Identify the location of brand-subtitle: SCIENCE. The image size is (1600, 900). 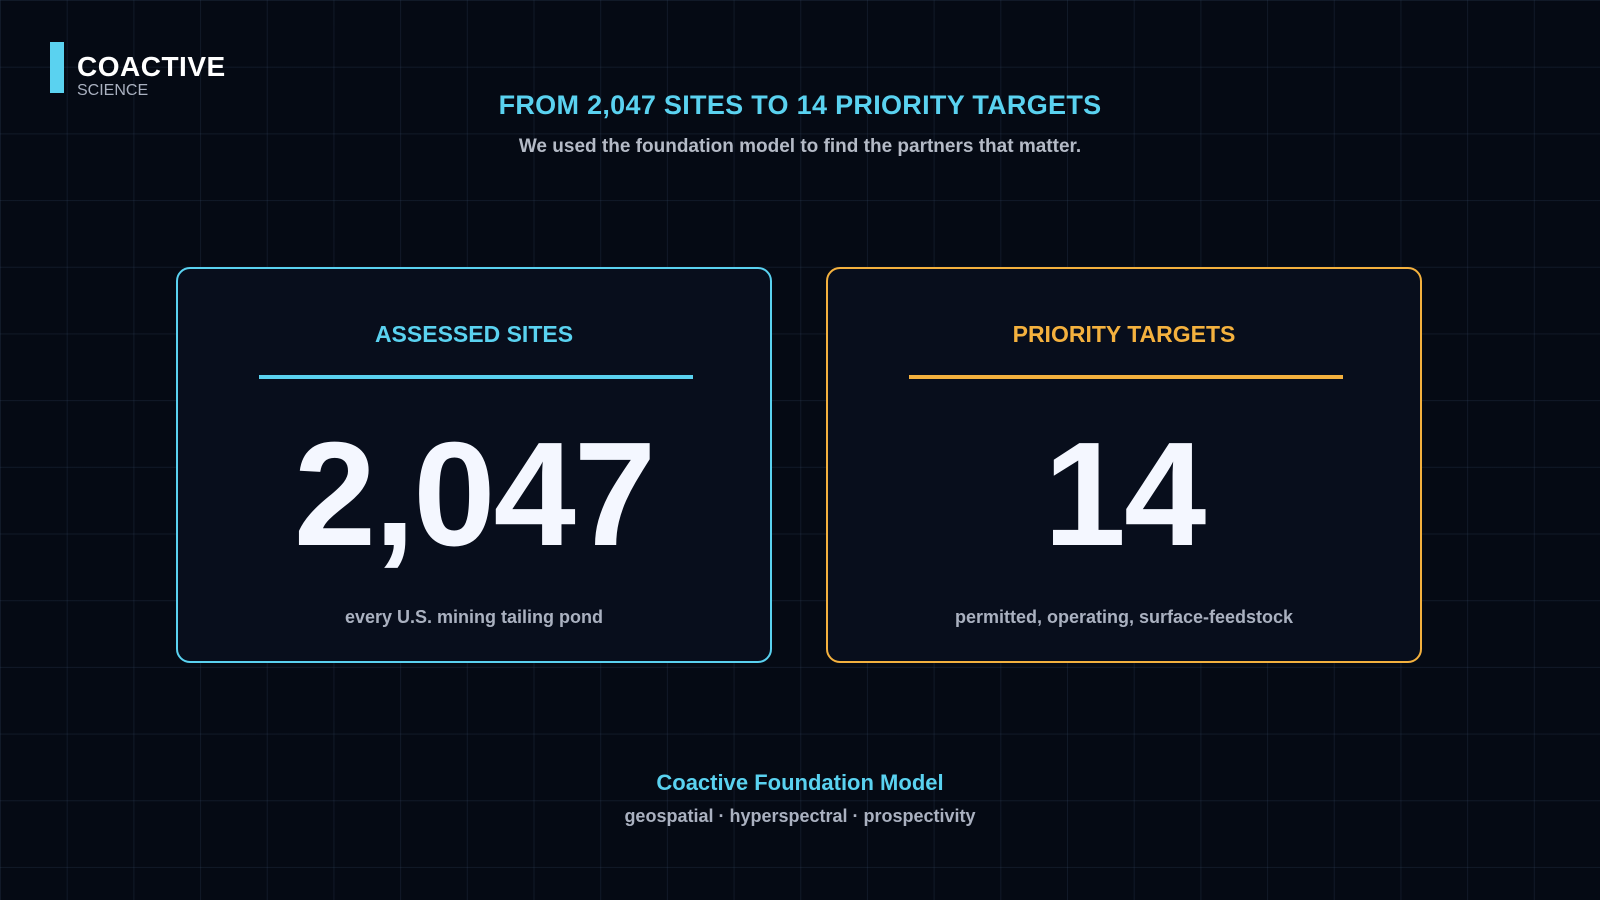
(113, 90).